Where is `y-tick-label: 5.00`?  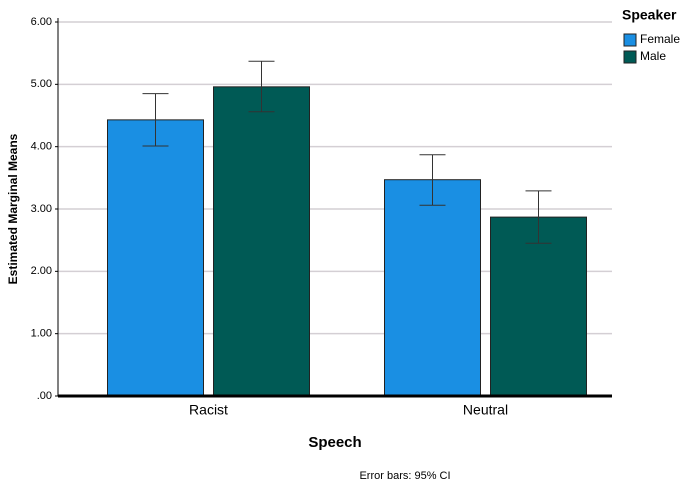
y-tick-label: 5.00 is located at coordinates (41, 84).